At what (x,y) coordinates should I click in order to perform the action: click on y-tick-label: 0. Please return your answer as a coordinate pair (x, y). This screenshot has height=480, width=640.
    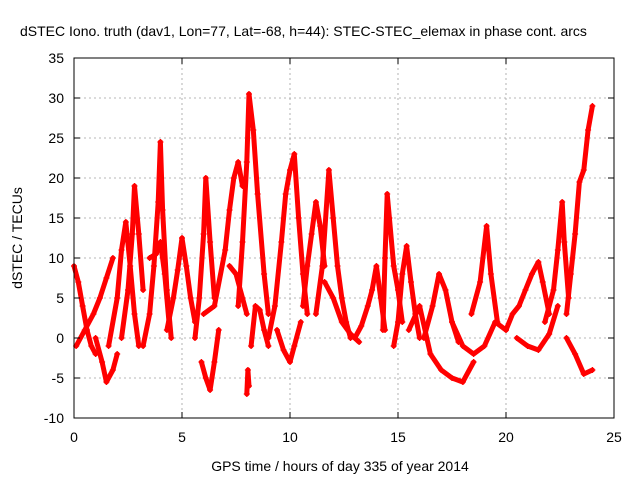
    Looking at the image, I should click on (60, 338).